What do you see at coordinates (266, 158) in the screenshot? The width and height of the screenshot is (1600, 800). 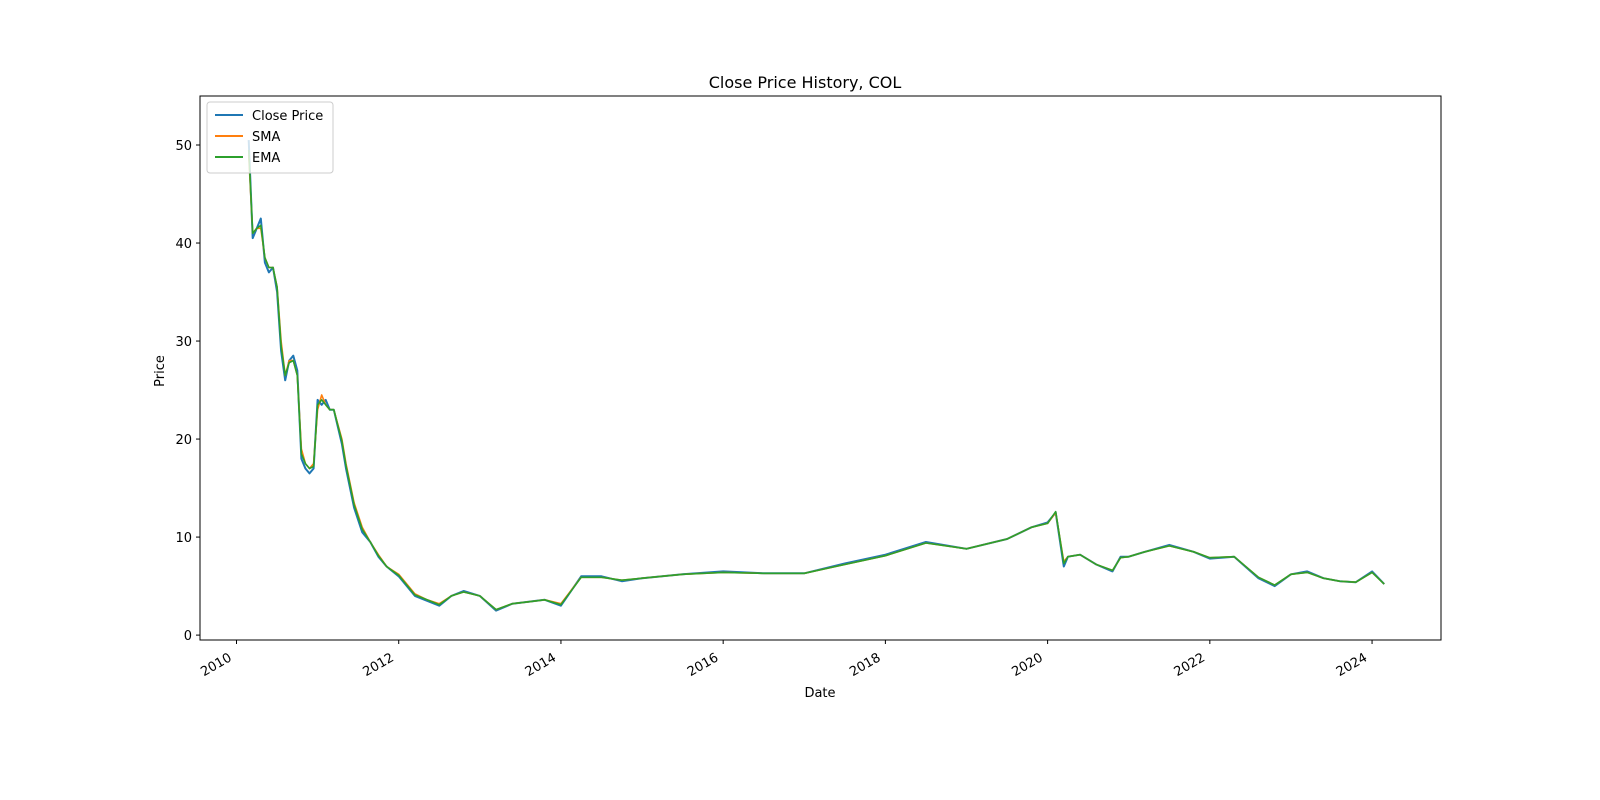 I see `legend-label-ema: EMA` at bounding box center [266, 158].